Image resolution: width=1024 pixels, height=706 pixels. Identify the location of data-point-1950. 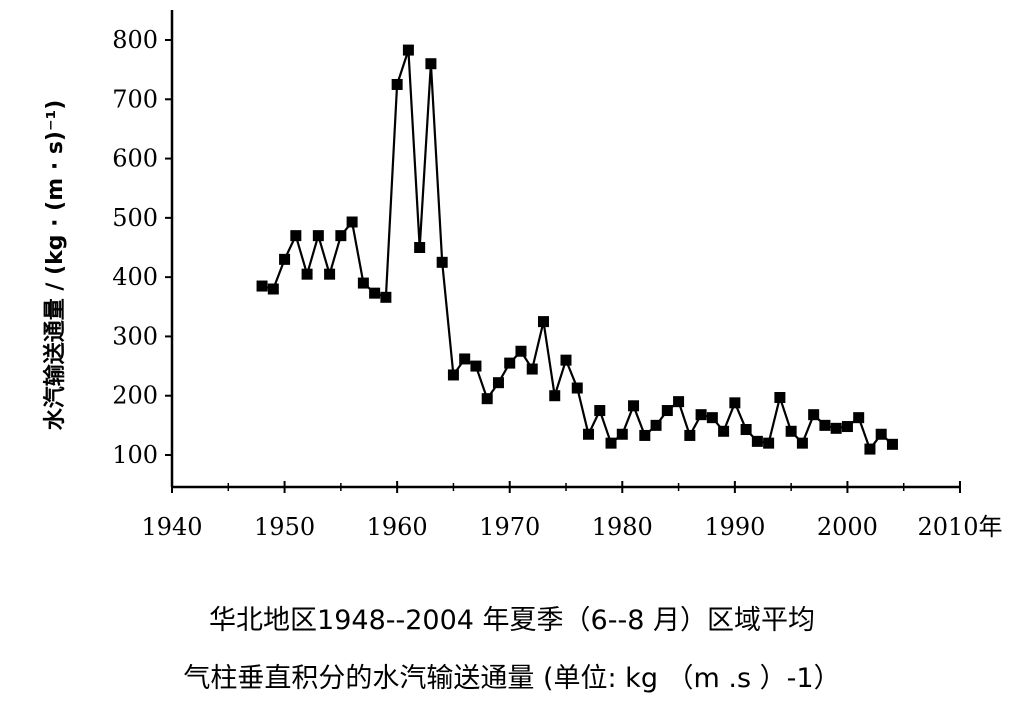
(285, 259).